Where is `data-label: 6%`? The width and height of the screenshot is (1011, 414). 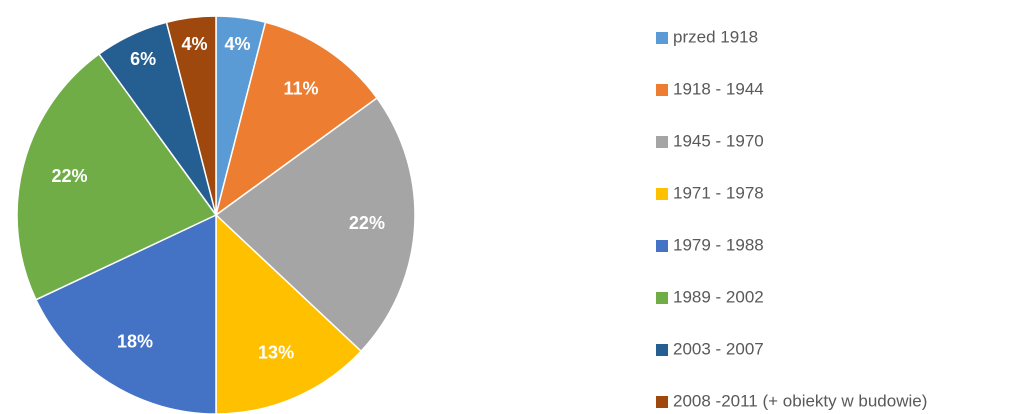
data-label: 6% is located at coordinates (143, 59).